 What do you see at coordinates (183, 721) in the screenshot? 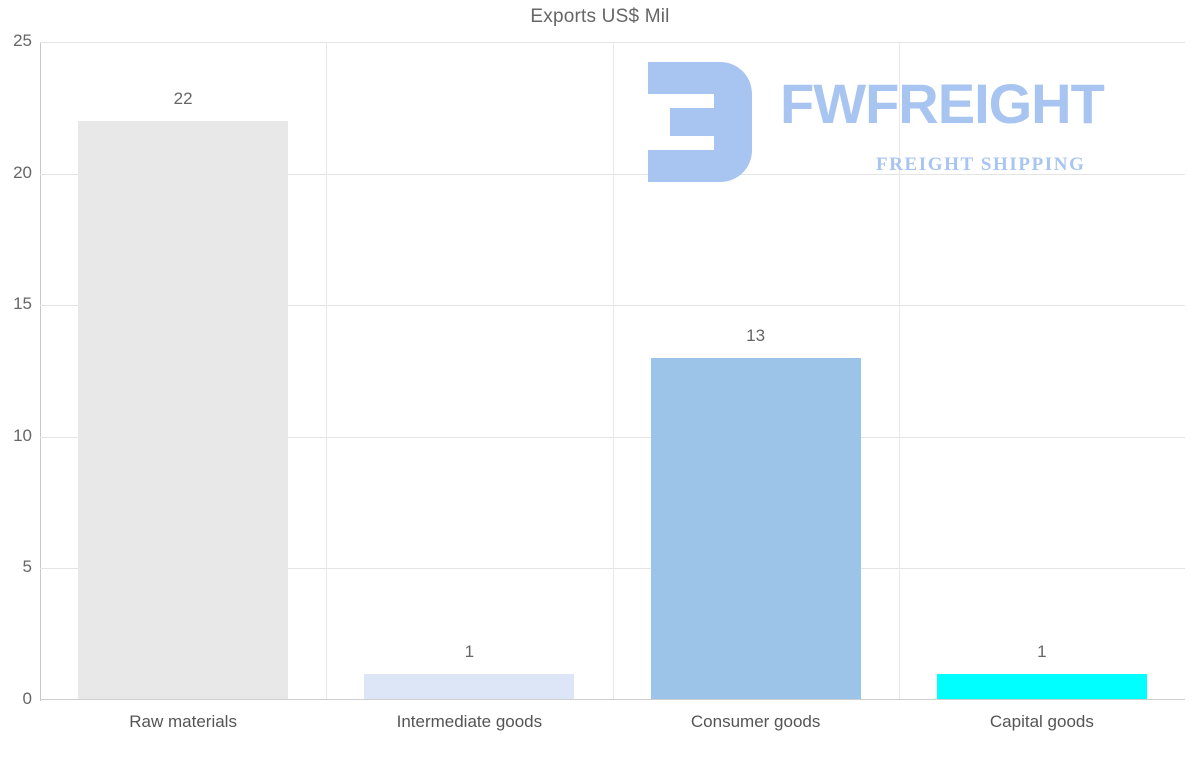
I see `x-axis-tick-label: Raw materials` at bounding box center [183, 721].